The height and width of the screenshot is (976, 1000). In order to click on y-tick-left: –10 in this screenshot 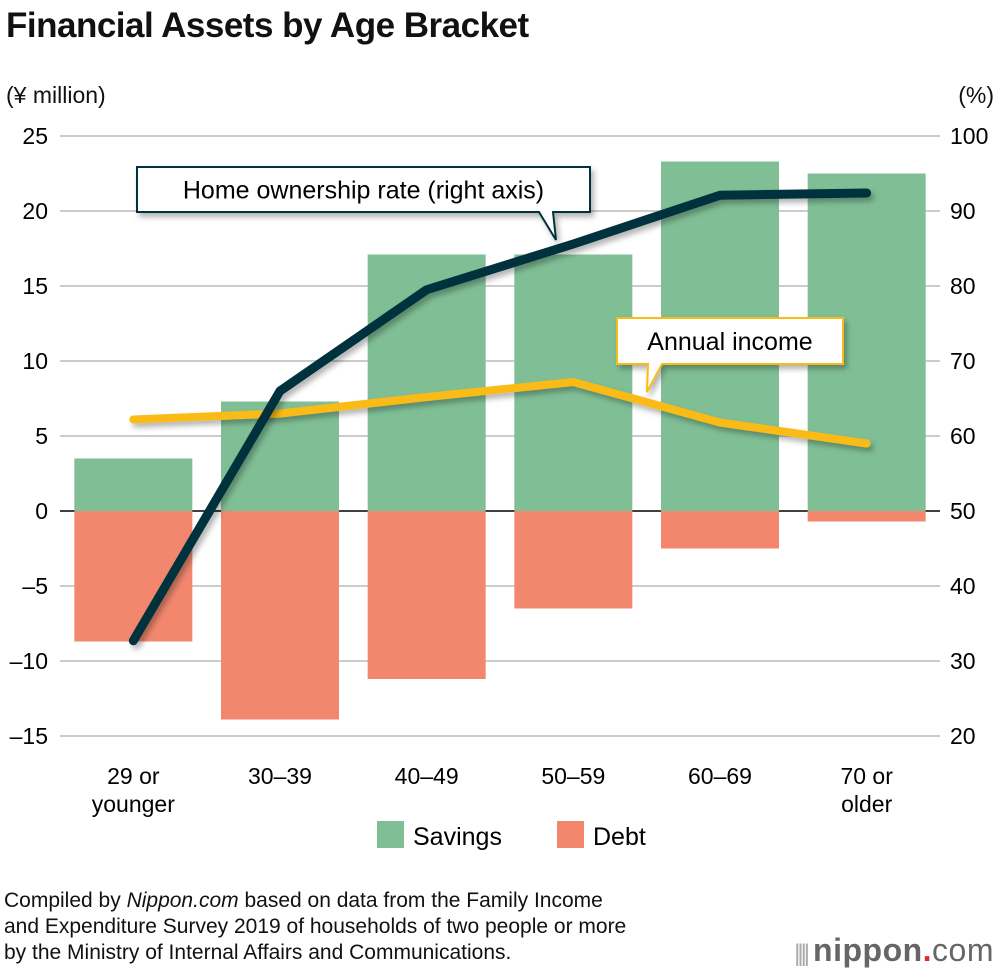, I will do `click(29, 661)`.